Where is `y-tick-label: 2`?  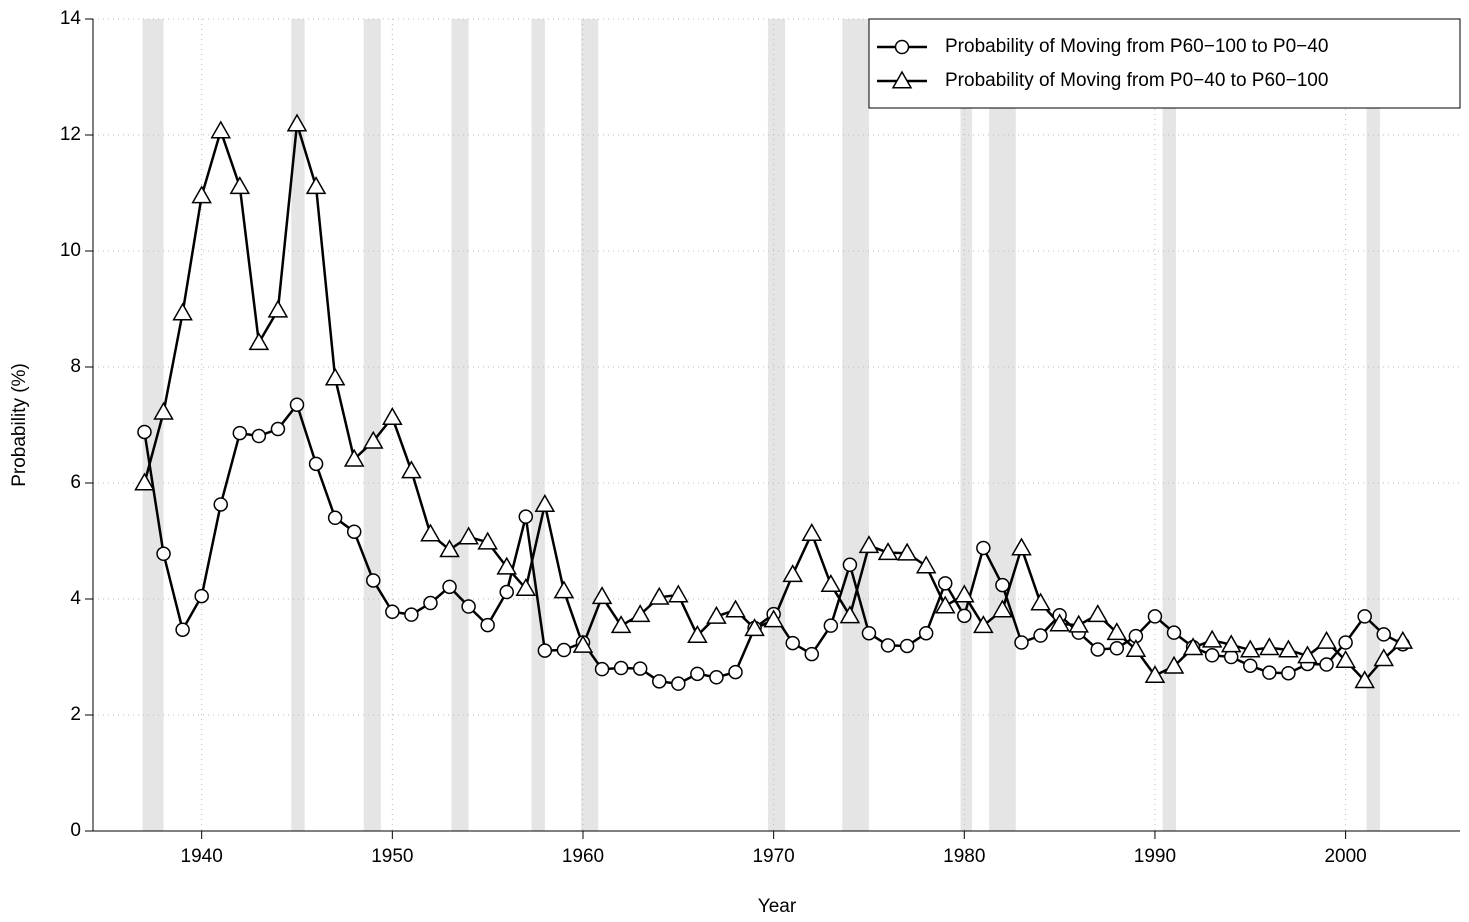 y-tick-label: 2 is located at coordinates (75, 714).